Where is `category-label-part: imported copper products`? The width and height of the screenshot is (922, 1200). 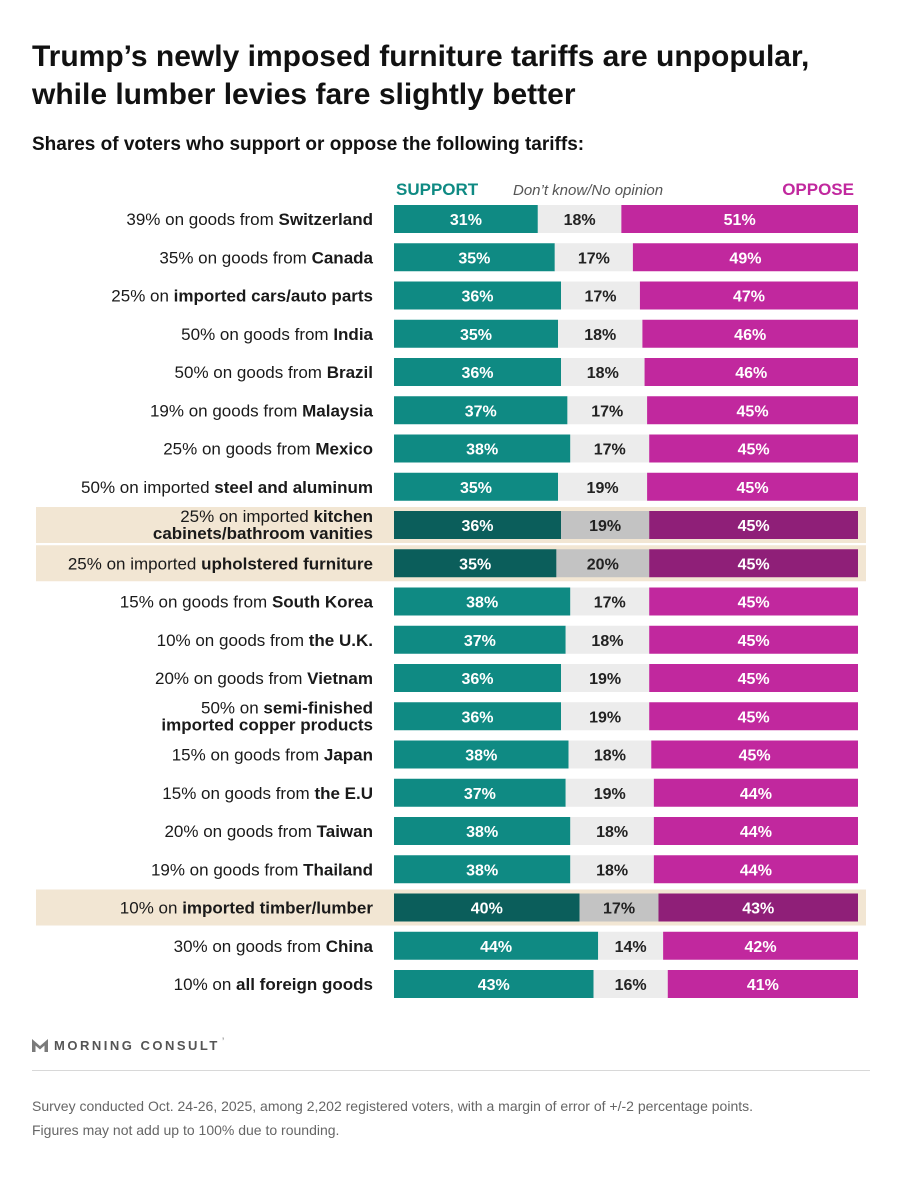 category-label-part: imported copper products is located at coordinates (267, 724).